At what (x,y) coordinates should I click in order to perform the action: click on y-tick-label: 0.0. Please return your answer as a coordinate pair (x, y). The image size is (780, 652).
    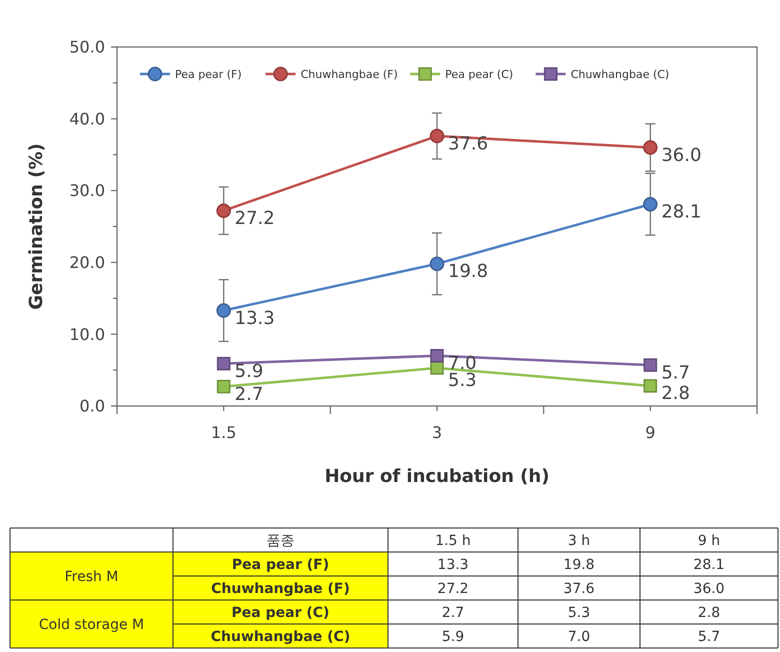
    Looking at the image, I should click on (92, 406).